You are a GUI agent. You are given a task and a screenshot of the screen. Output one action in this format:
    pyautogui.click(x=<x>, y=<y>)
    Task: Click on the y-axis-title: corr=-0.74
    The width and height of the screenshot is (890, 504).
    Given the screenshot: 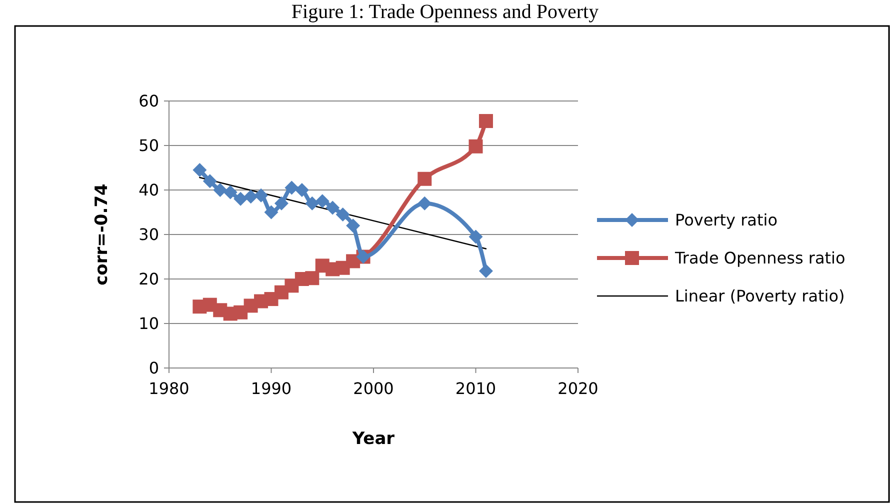 What is the action you would take?
    pyautogui.click(x=102, y=234)
    